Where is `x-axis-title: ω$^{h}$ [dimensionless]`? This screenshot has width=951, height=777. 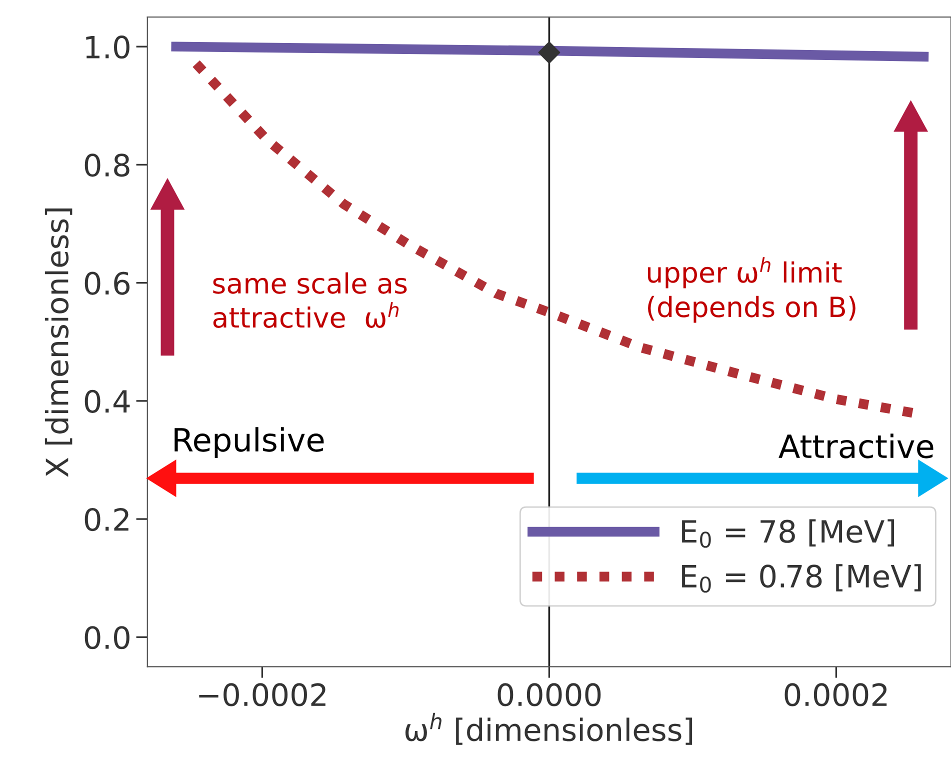 x-axis-title: ω$^{h}$ [dimensionless] is located at coordinates (548, 728).